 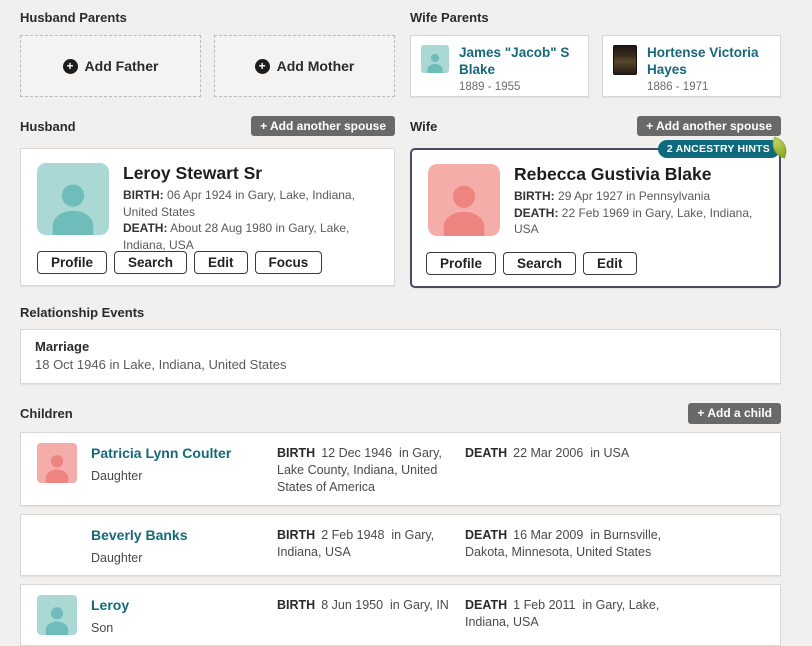 What do you see at coordinates (323, 126) in the screenshot?
I see `add-another-spouse-husband-button: + Add another spouse` at bounding box center [323, 126].